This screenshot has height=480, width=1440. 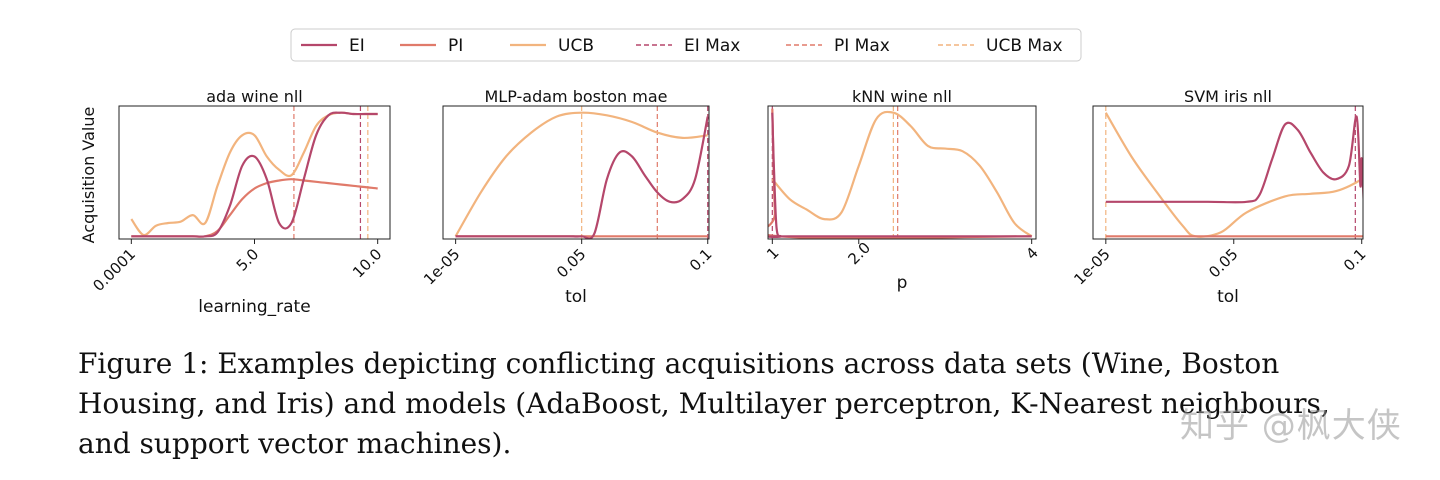 I want to click on subplot-title: kNN wine nll, so click(x=902, y=96).